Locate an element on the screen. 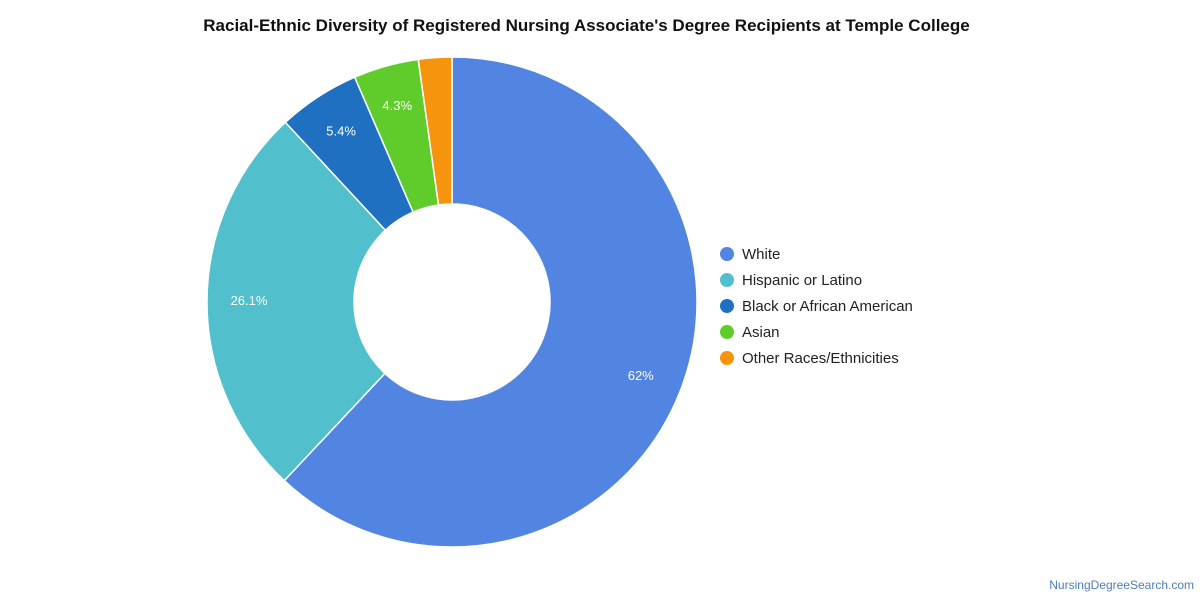  slice-label-white: 62% is located at coordinates (641, 375).